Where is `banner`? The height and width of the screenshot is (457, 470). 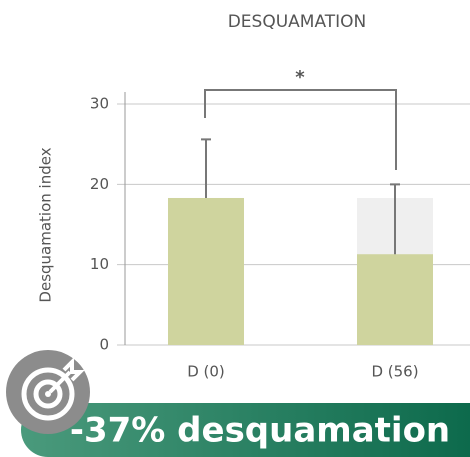
banner is located at coordinates (245, 430).